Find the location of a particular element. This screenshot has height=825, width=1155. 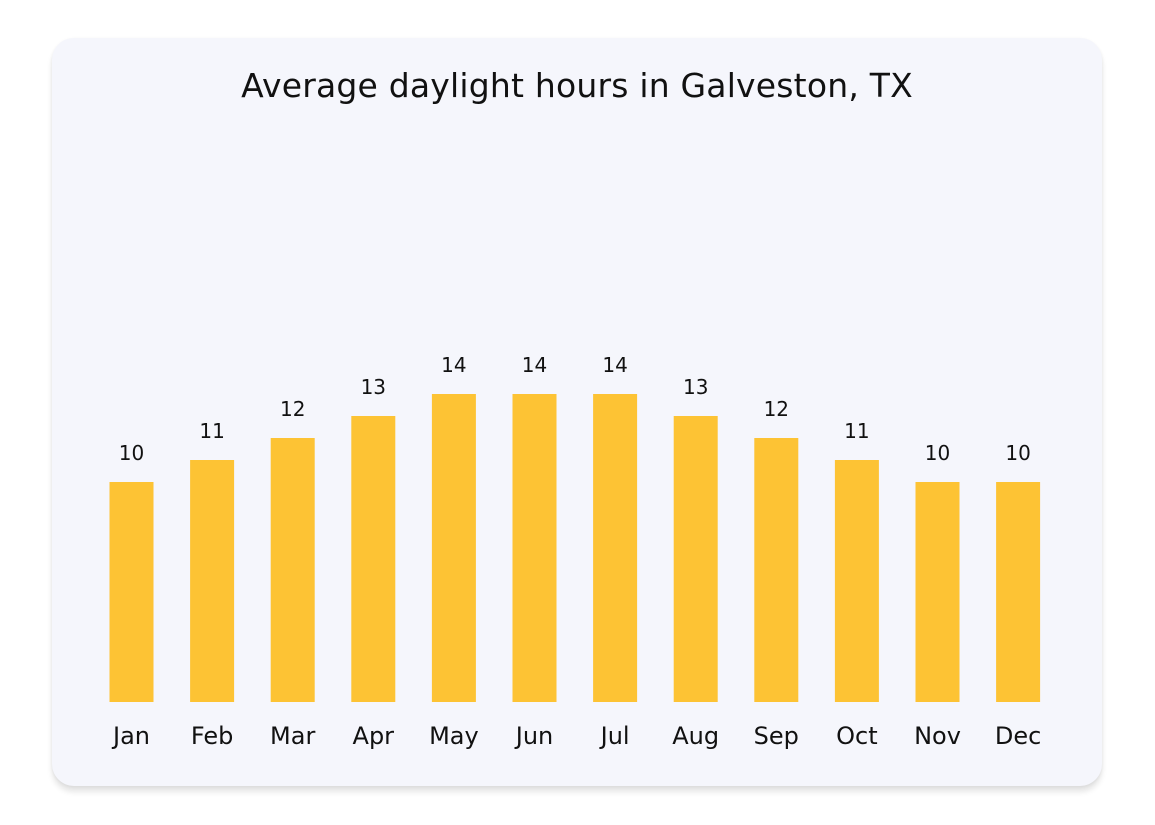

bar-dec is located at coordinates (1018, 592).